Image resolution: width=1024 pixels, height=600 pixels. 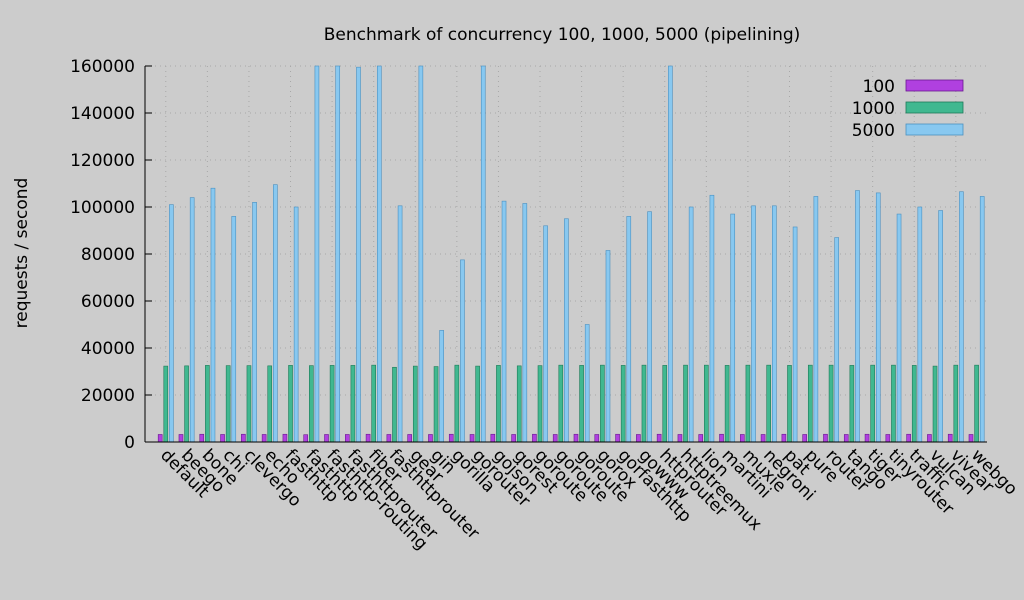 I want to click on y-tick-label: 20000, so click(x=108, y=396).